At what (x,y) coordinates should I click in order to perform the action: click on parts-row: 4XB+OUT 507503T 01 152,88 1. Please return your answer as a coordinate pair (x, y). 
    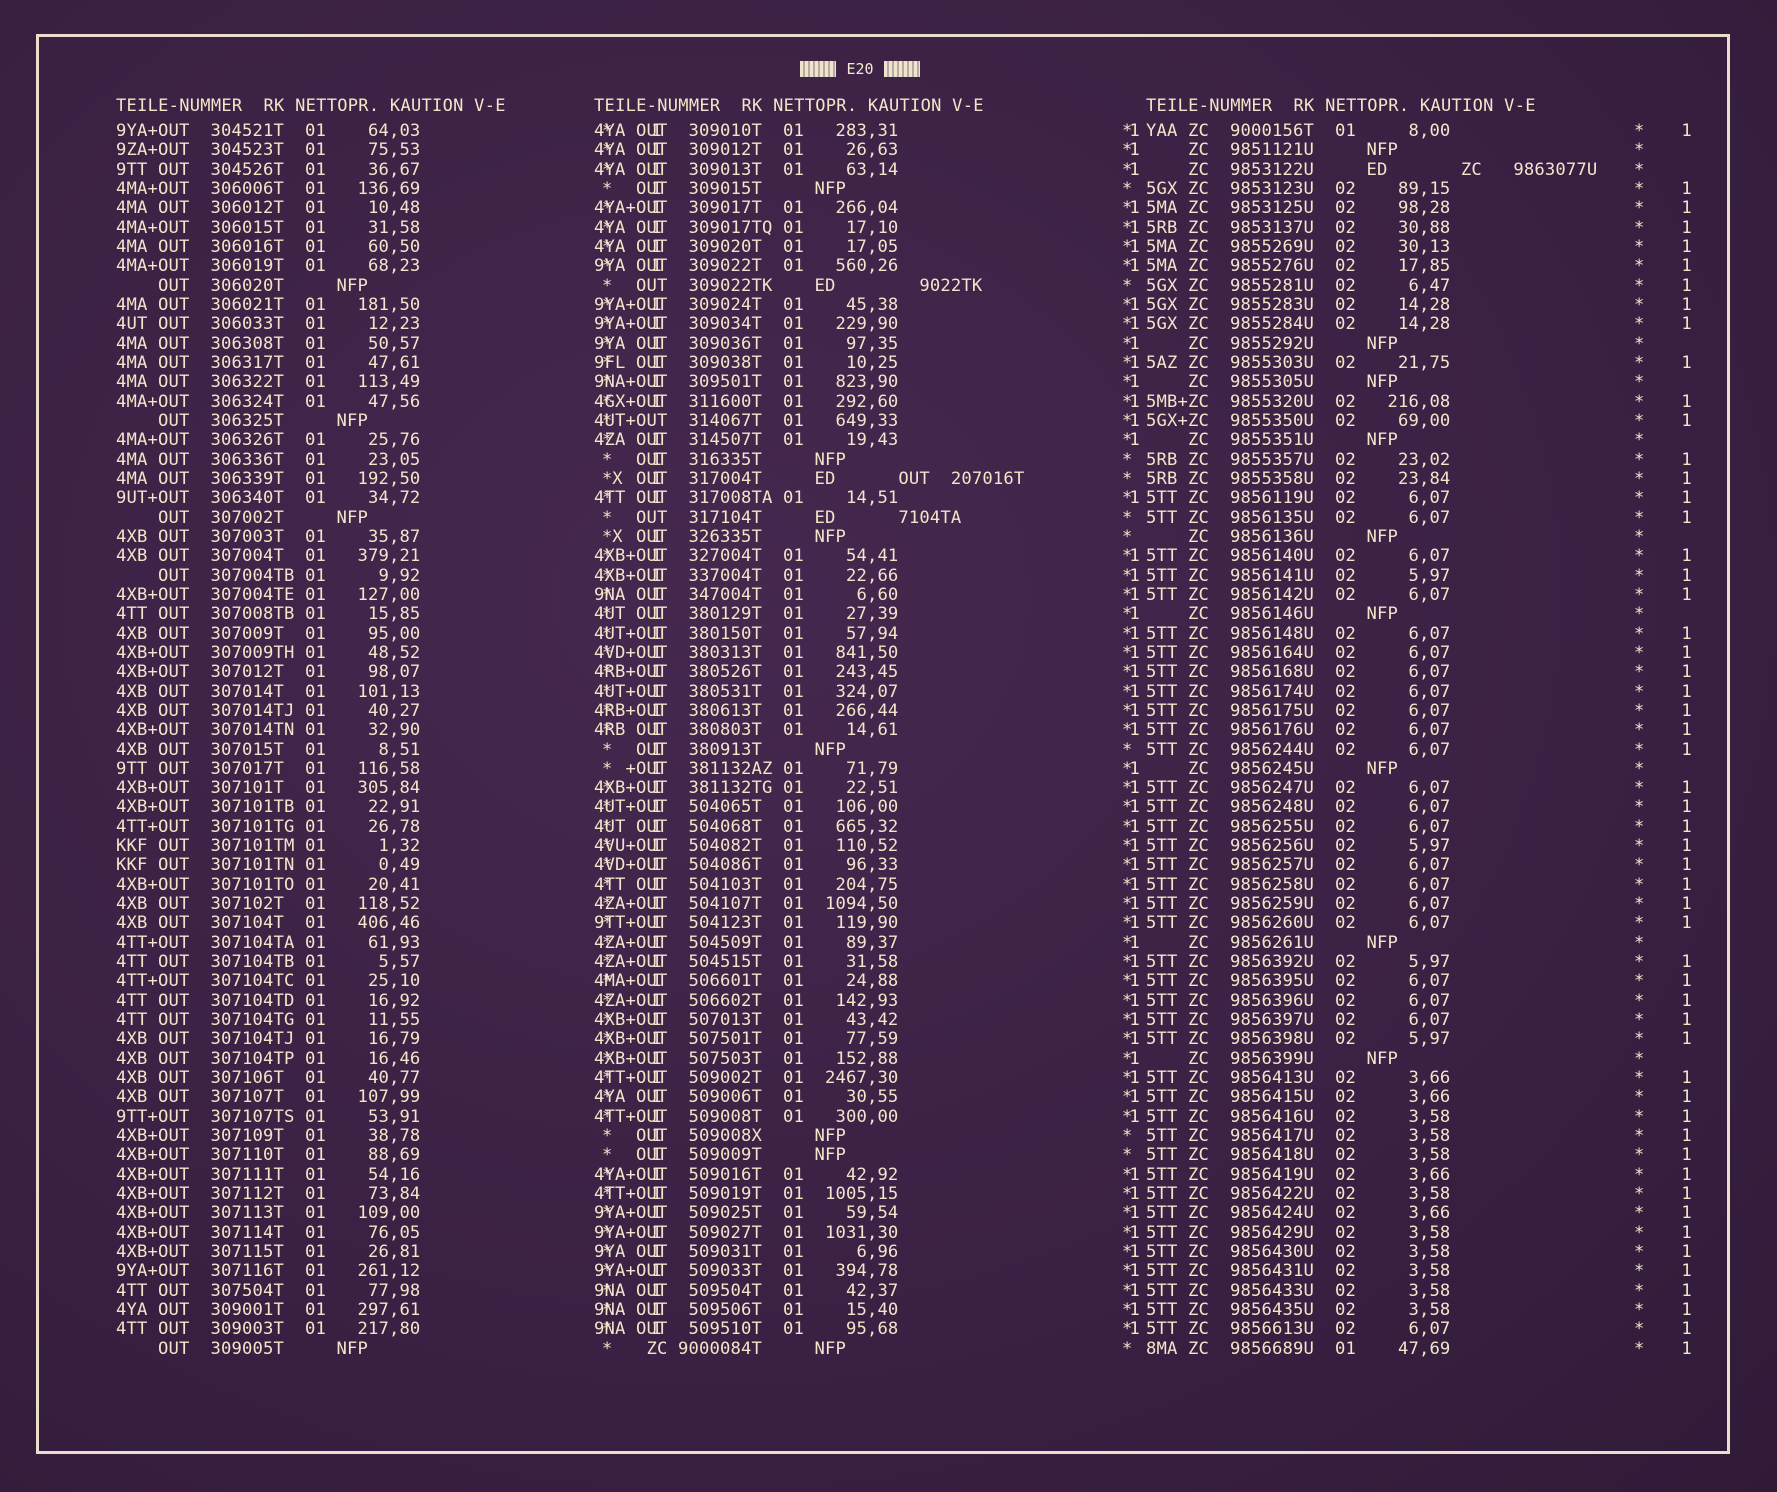
    Looking at the image, I should click on (867, 1058).